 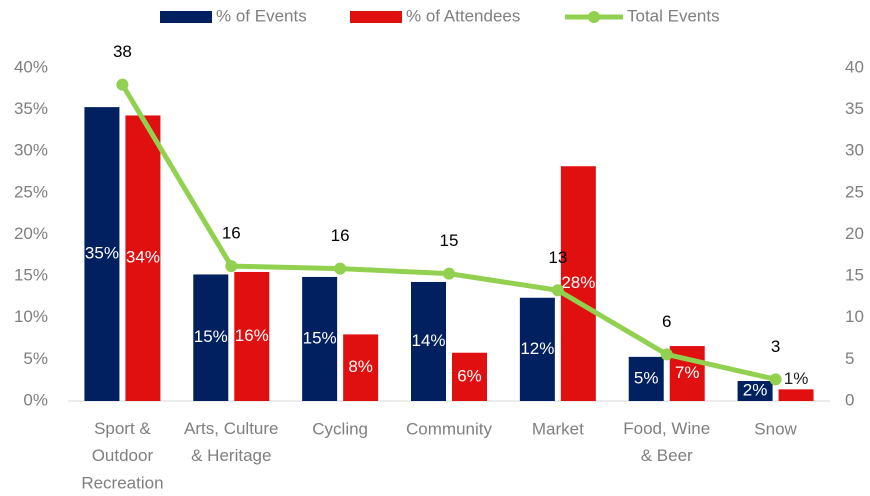 What do you see at coordinates (31, 108) in the screenshot?
I see `y-tick-label: 35%` at bounding box center [31, 108].